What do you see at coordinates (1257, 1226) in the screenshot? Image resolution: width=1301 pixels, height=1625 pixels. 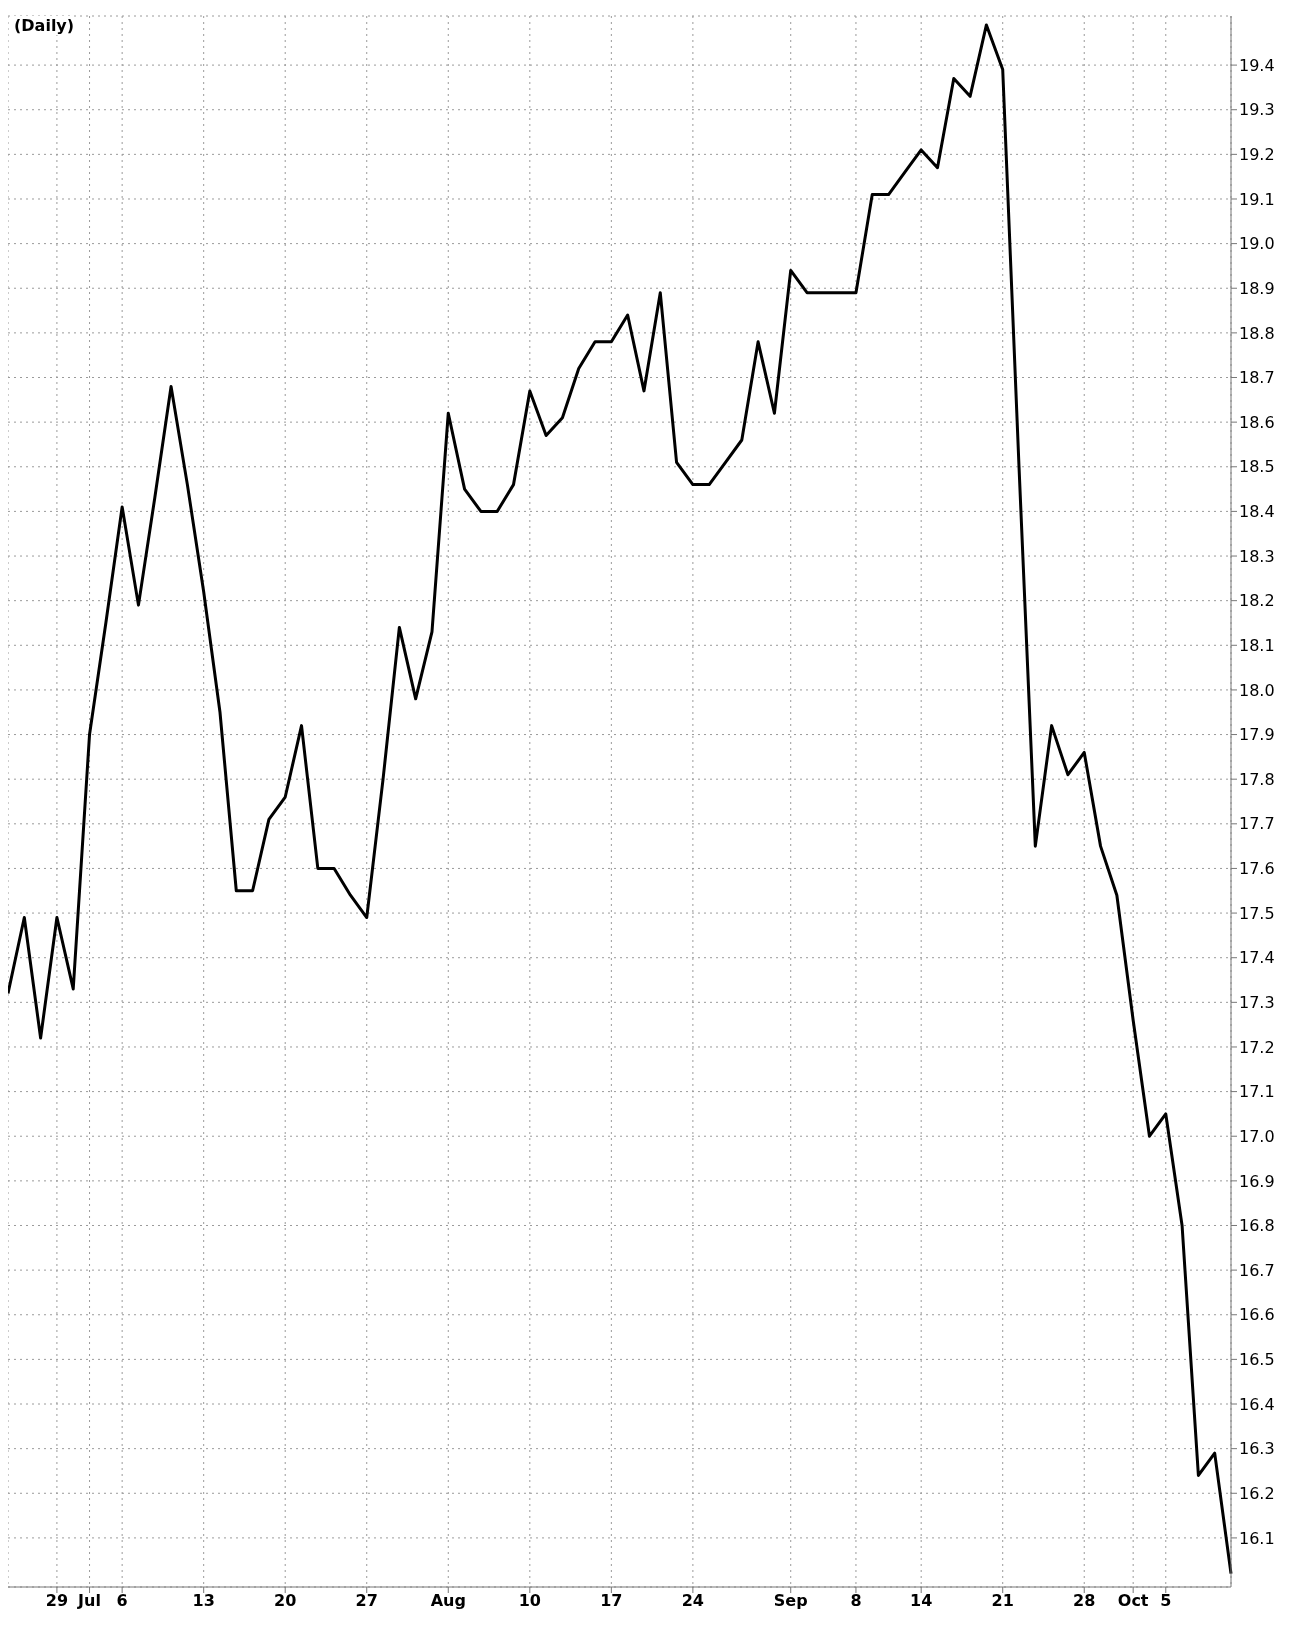 I see `y-tick-label: 16.8` at bounding box center [1257, 1226].